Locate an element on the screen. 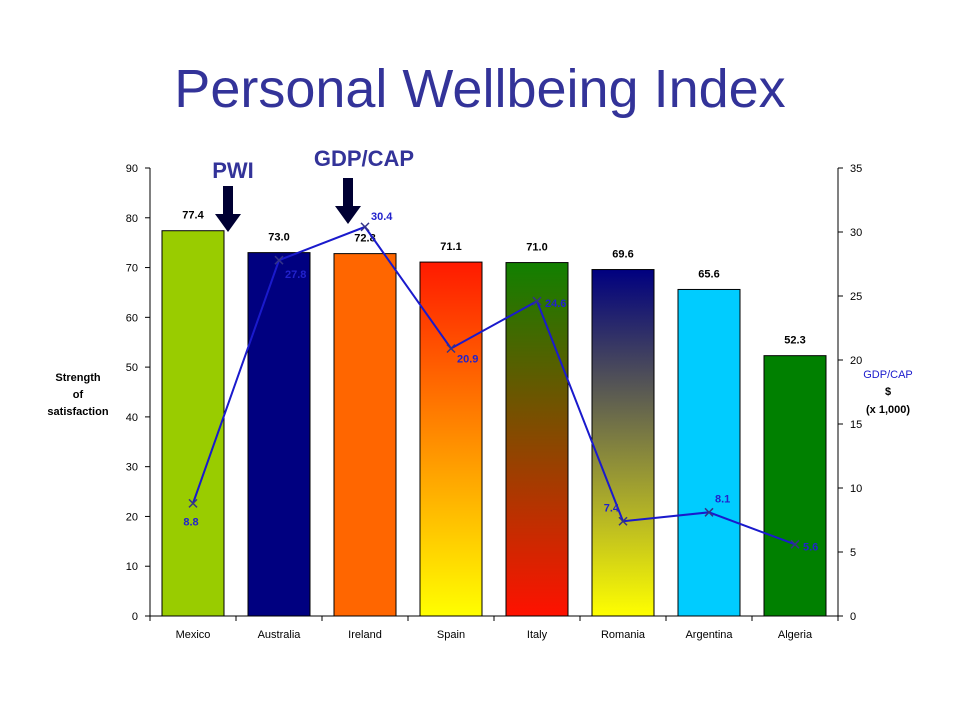 The width and height of the screenshot is (960, 720). y-tick-label: 0 is located at coordinates (135, 617).